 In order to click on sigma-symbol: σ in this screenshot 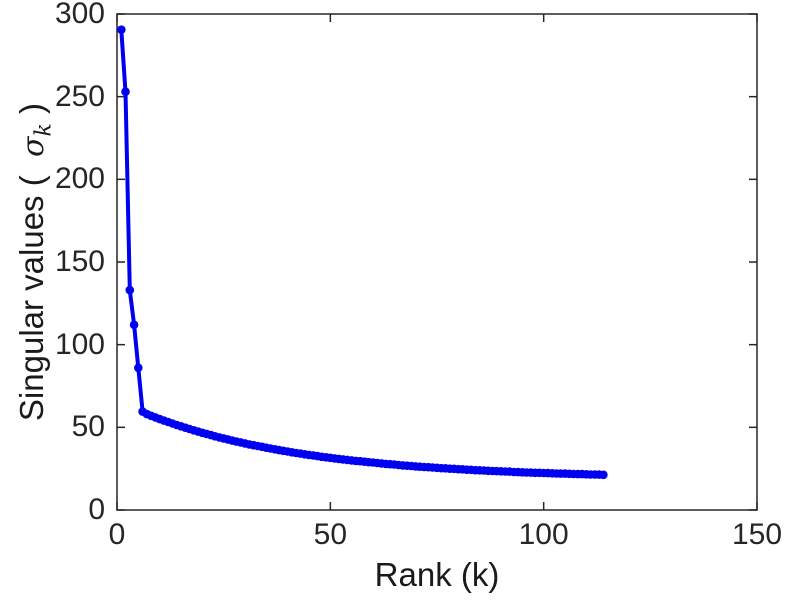, I will do `click(33, 146)`.